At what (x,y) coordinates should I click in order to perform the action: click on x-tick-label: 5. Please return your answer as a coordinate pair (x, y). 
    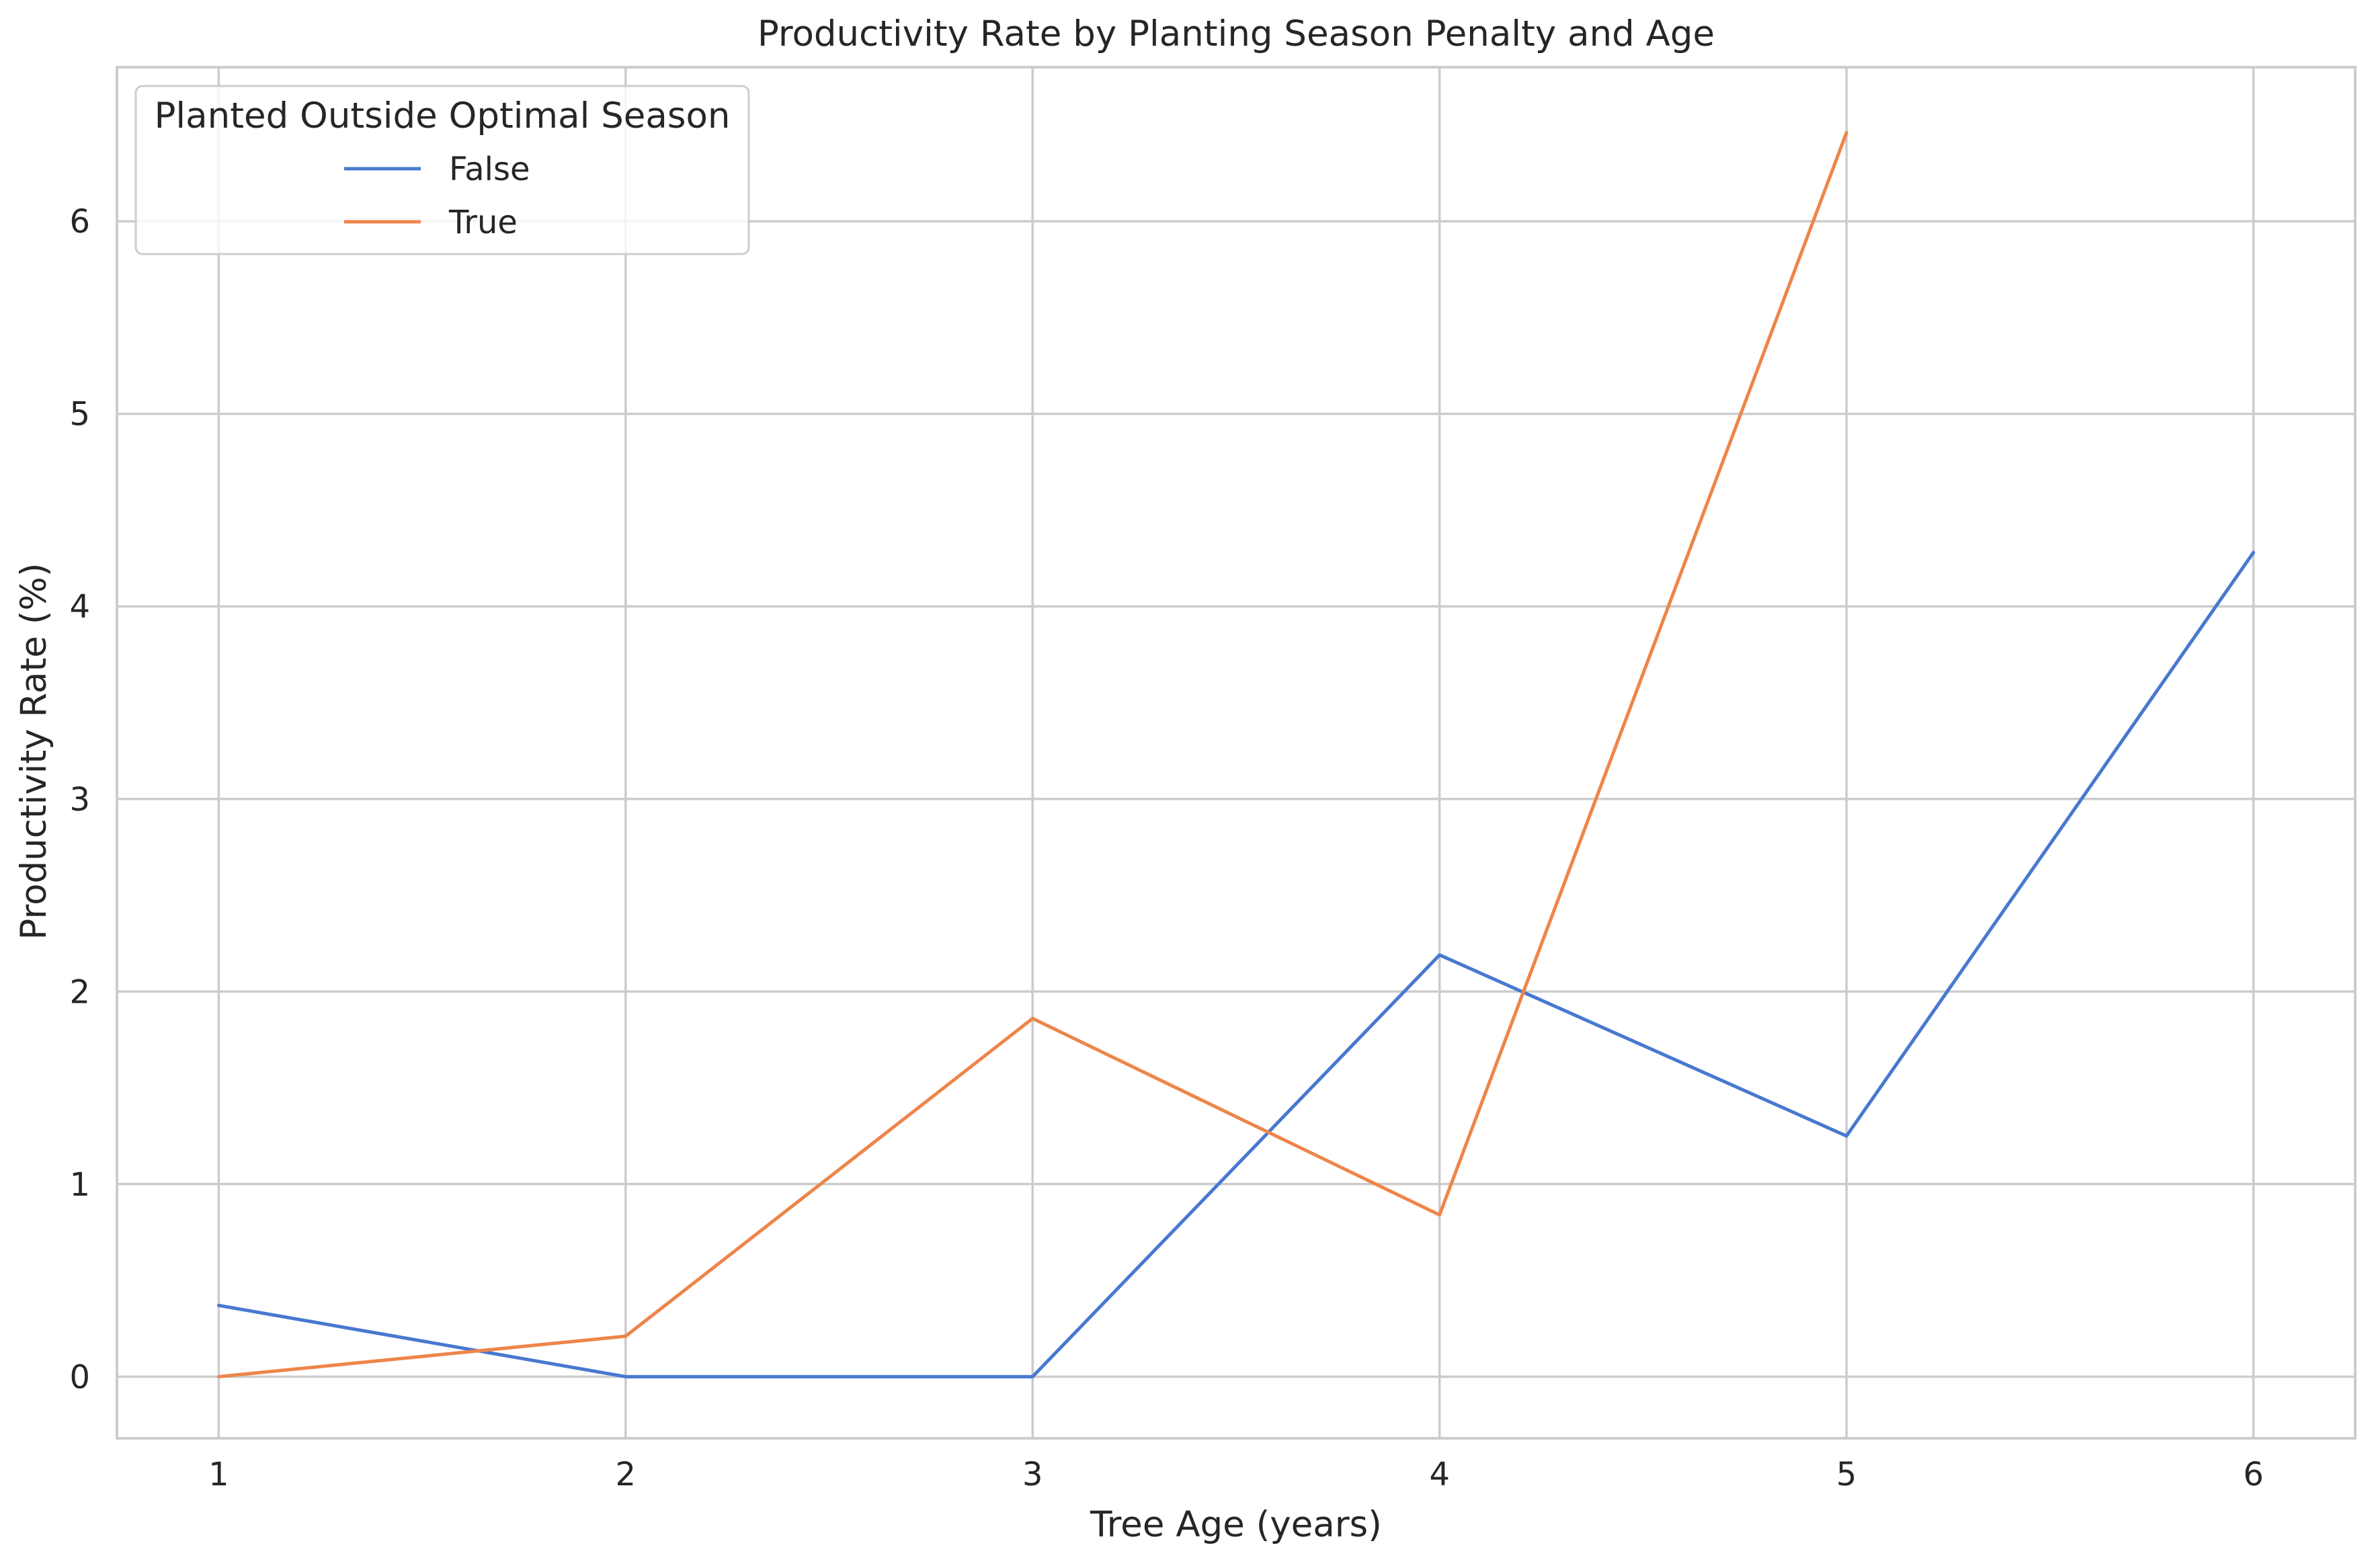
    Looking at the image, I should click on (1846, 1474).